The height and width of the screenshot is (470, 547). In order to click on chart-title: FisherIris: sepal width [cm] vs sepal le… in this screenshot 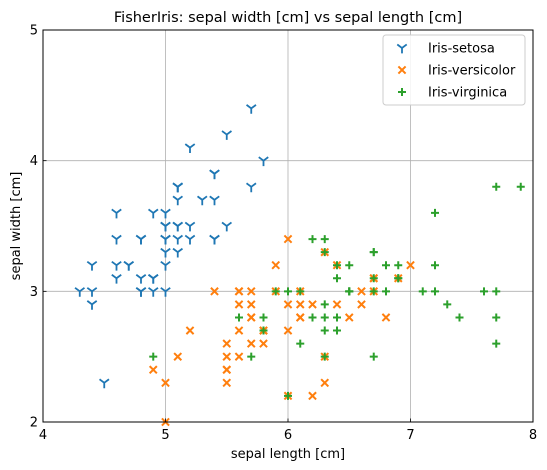, I will do `click(288, 18)`.